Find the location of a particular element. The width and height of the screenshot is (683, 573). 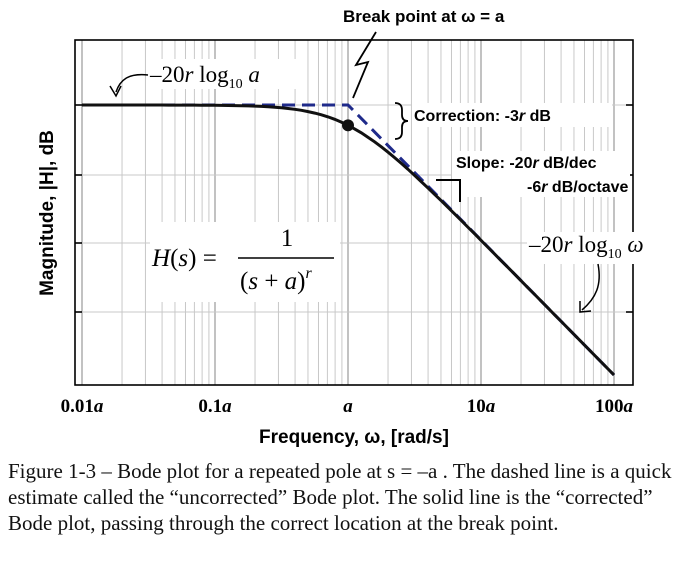

high-asymptote-bg is located at coordinates (599, 248).